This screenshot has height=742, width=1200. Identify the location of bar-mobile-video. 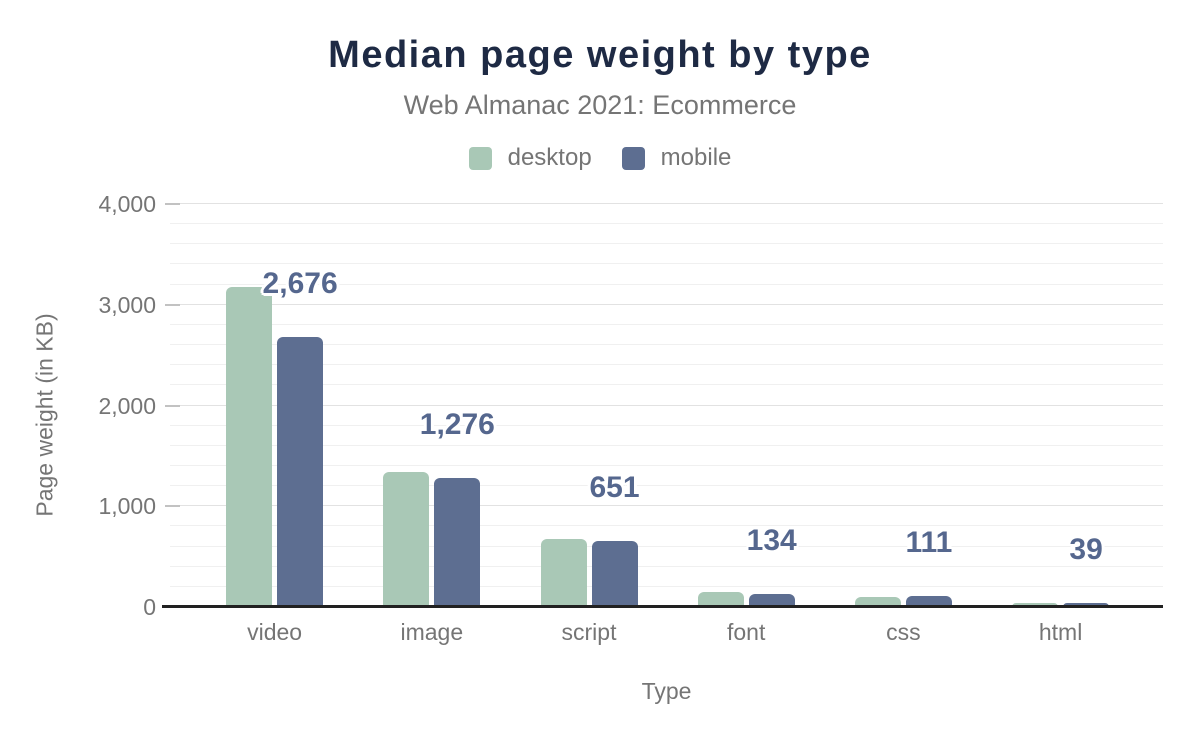
(300, 472).